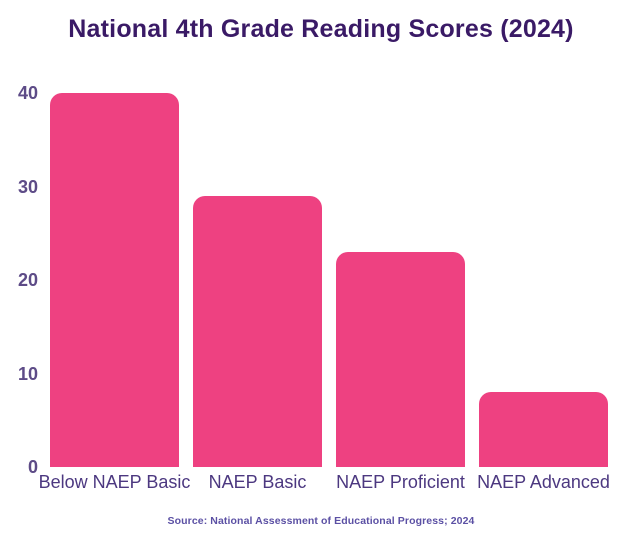 The image size is (642, 546). Describe the element at coordinates (27, 374) in the screenshot. I see `y-axis-tick-label: 10` at that location.